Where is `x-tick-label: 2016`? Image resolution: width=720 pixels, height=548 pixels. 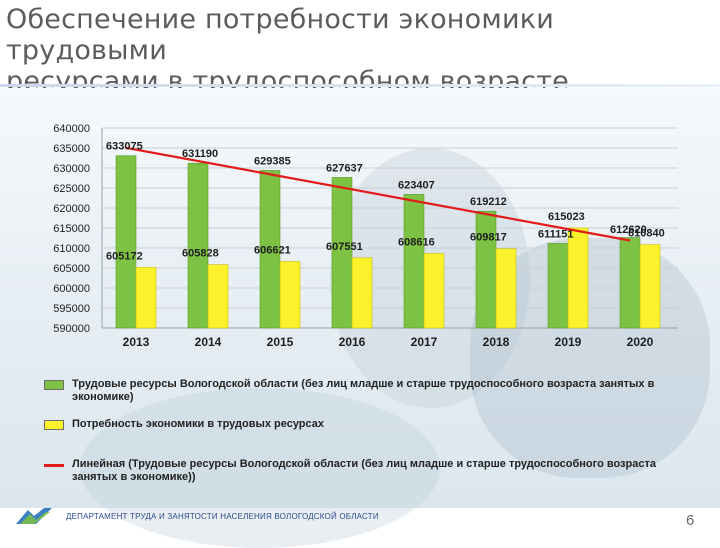 x-tick-label: 2016 is located at coordinates (352, 342).